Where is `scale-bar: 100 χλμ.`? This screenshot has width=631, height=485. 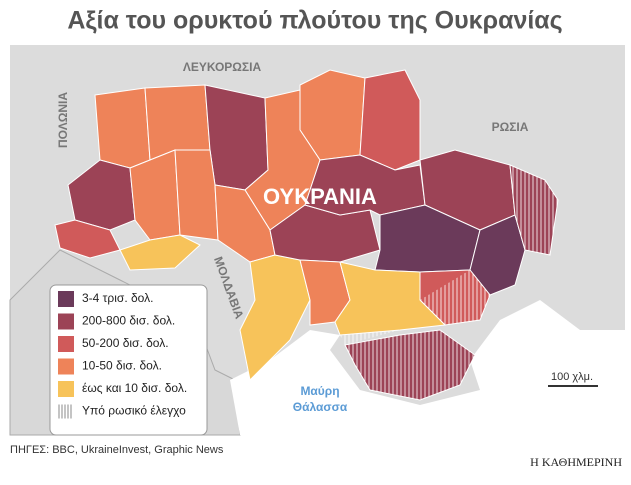
scale-bar: 100 χλμ. is located at coordinates (573, 379).